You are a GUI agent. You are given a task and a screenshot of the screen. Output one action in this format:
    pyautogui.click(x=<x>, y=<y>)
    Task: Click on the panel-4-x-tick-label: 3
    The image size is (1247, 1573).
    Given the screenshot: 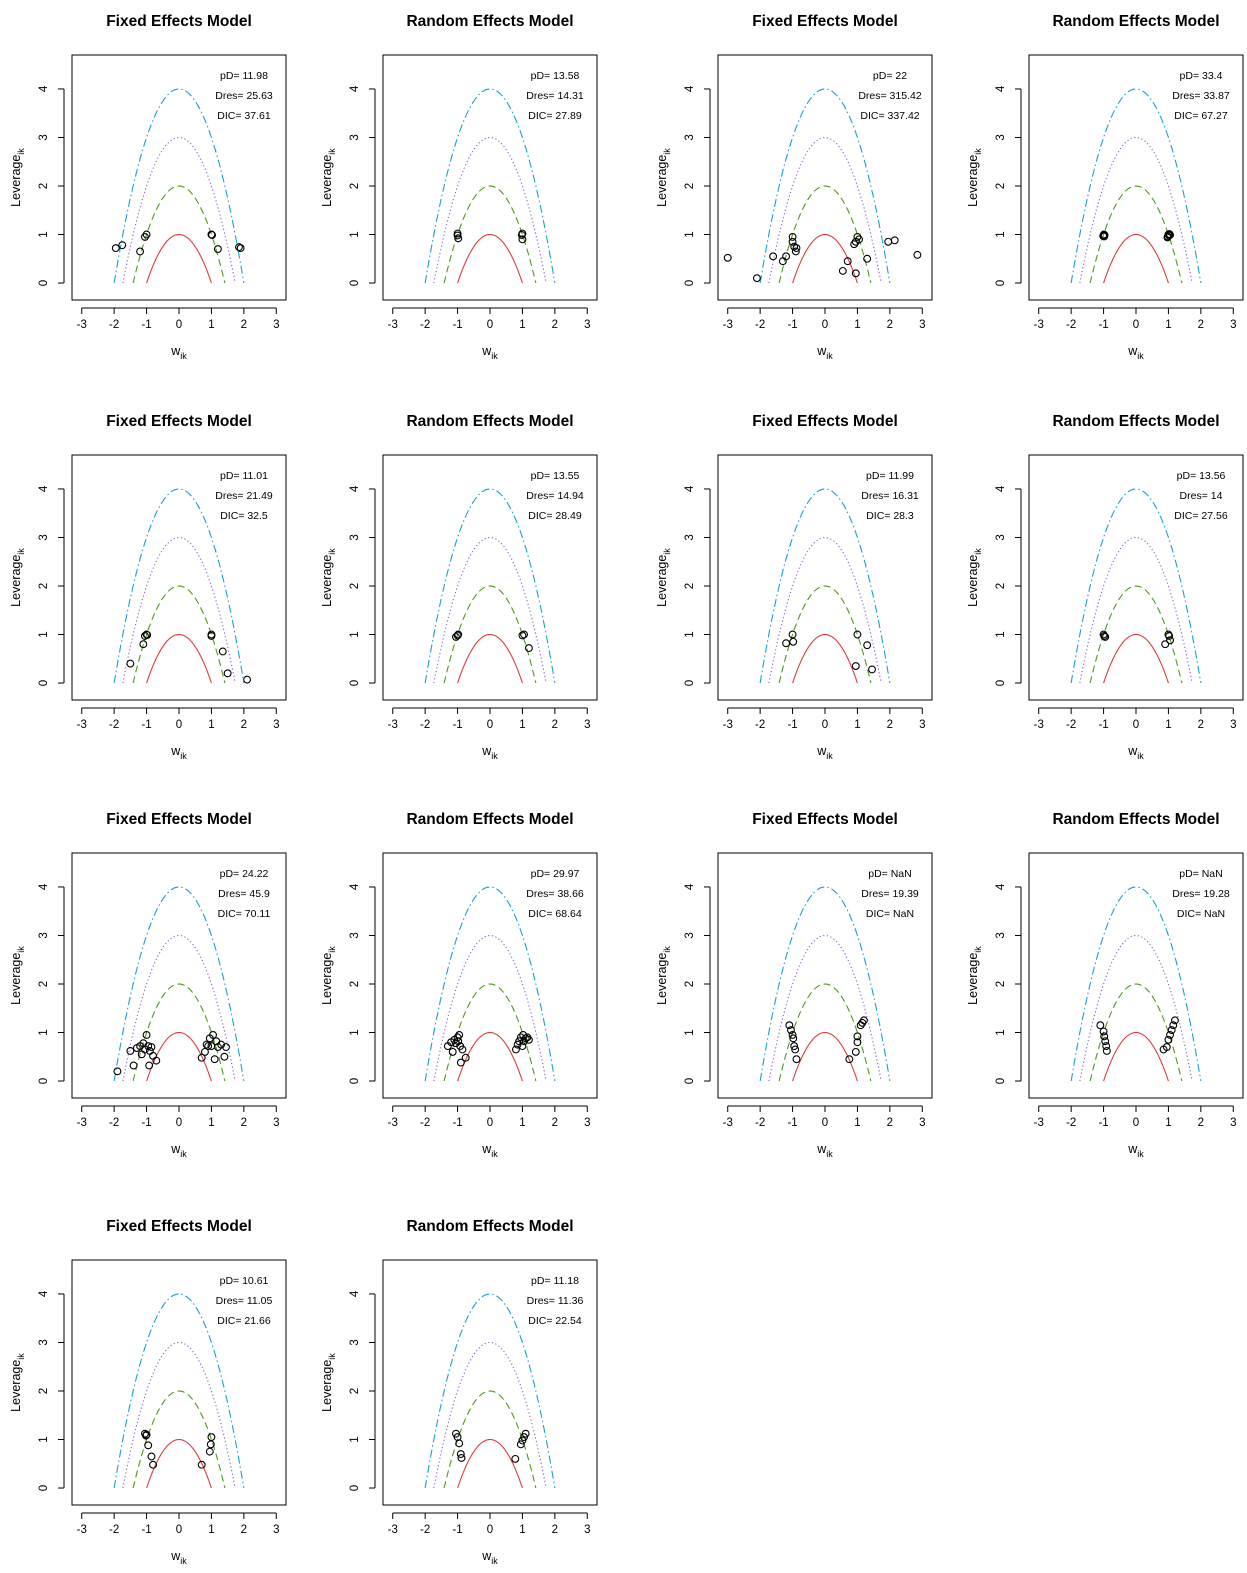 What is the action you would take?
    pyautogui.click(x=1233, y=325)
    